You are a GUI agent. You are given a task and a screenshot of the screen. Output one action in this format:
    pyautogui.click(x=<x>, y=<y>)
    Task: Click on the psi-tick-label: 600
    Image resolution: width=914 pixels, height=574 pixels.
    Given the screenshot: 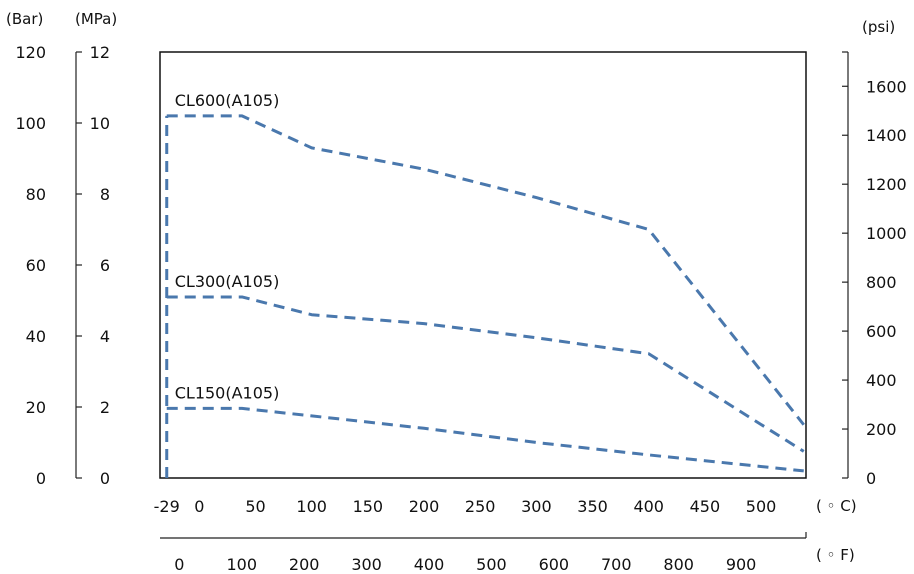 What is the action you would take?
    pyautogui.click(x=881, y=331)
    